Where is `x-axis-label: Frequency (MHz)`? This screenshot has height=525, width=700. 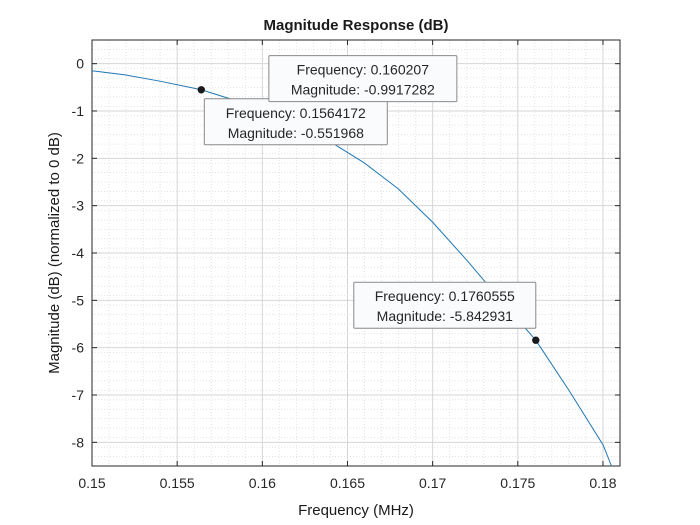 x-axis-label: Frequency (MHz) is located at coordinates (356, 510).